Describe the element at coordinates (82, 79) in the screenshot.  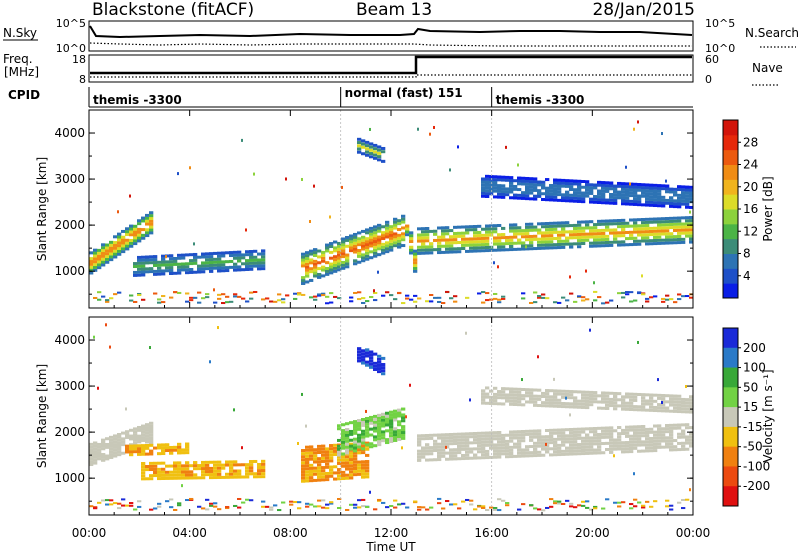
I see `freq-tick-bottom: 8` at that location.